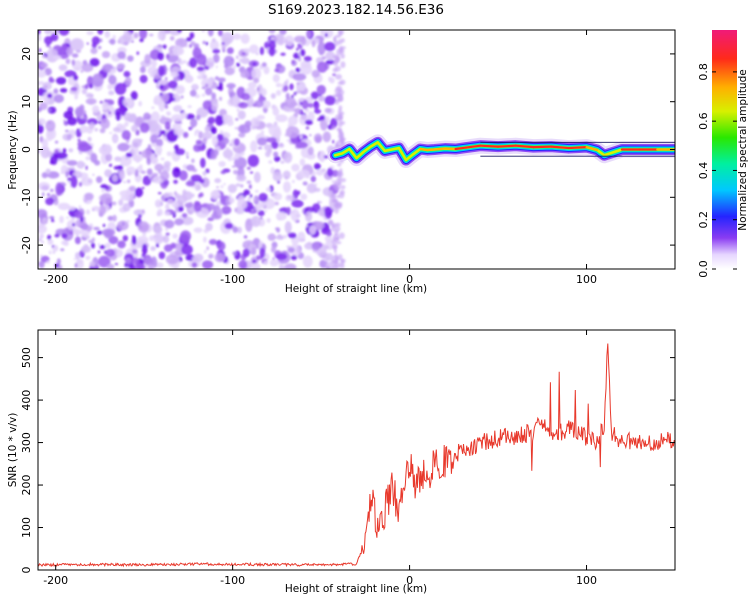 The width and height of the screenshot is (750, 600). I want to click on spectrogram-ytick-label: 10, so click(26, 102).